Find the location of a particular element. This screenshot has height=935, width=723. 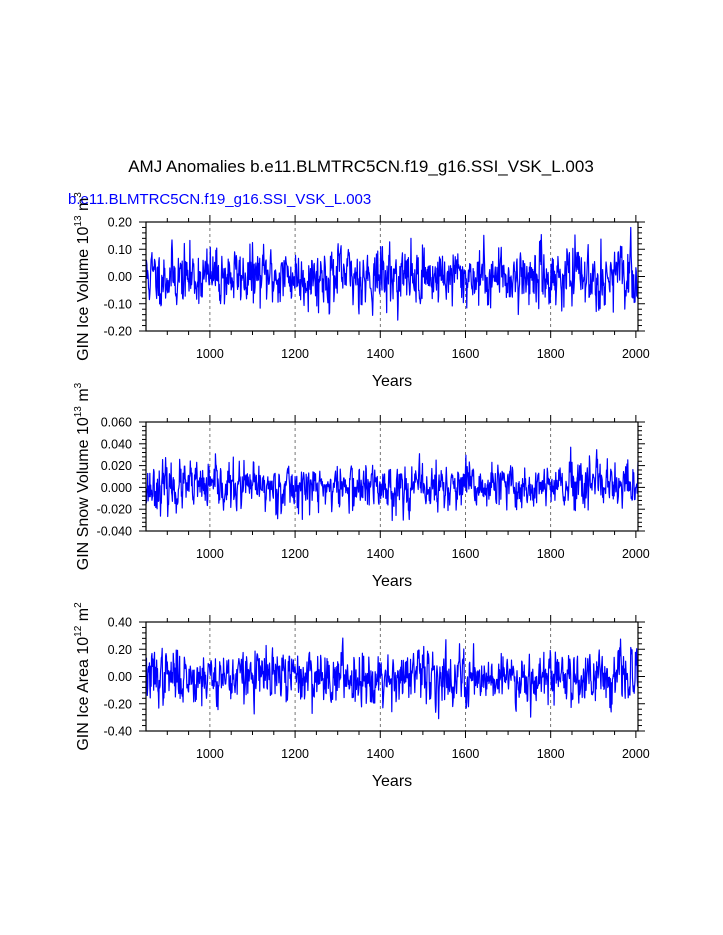

y-tick-label: 0.060 is located at coordinates (116, 423).